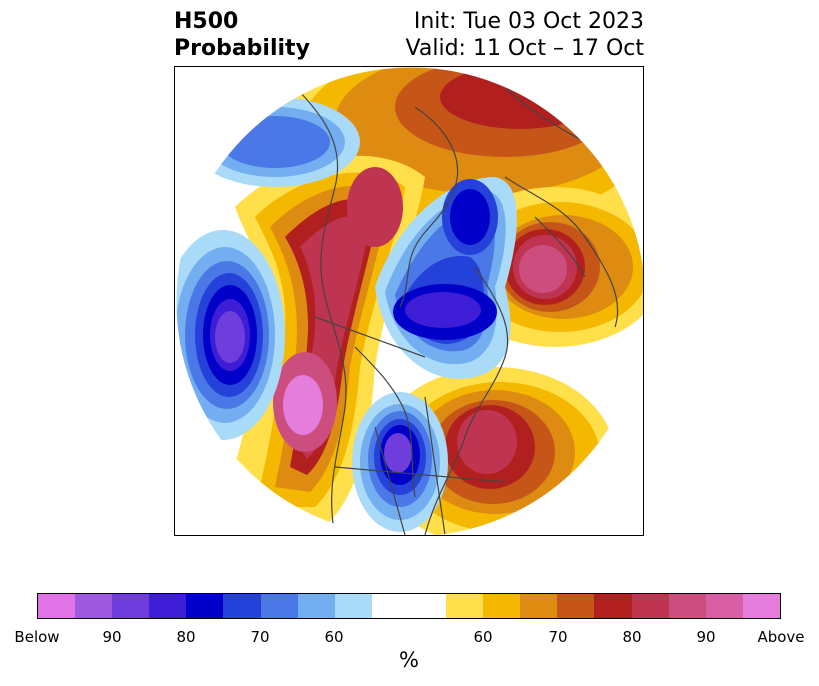 This screenshot has width=819, height=686. What do you see at coordinates (446, 278) in the screenshot?
I see `below-anomaly-central` at bounding box center [446, 278].